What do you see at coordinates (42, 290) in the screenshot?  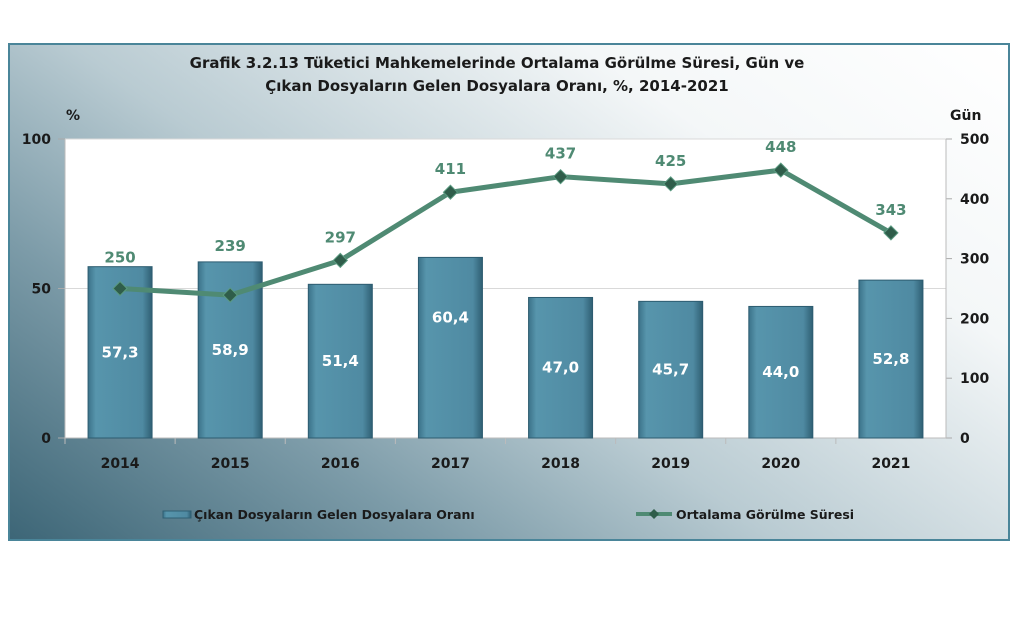 I see `left-tick-label: 50` at bounding box center [42, 290].